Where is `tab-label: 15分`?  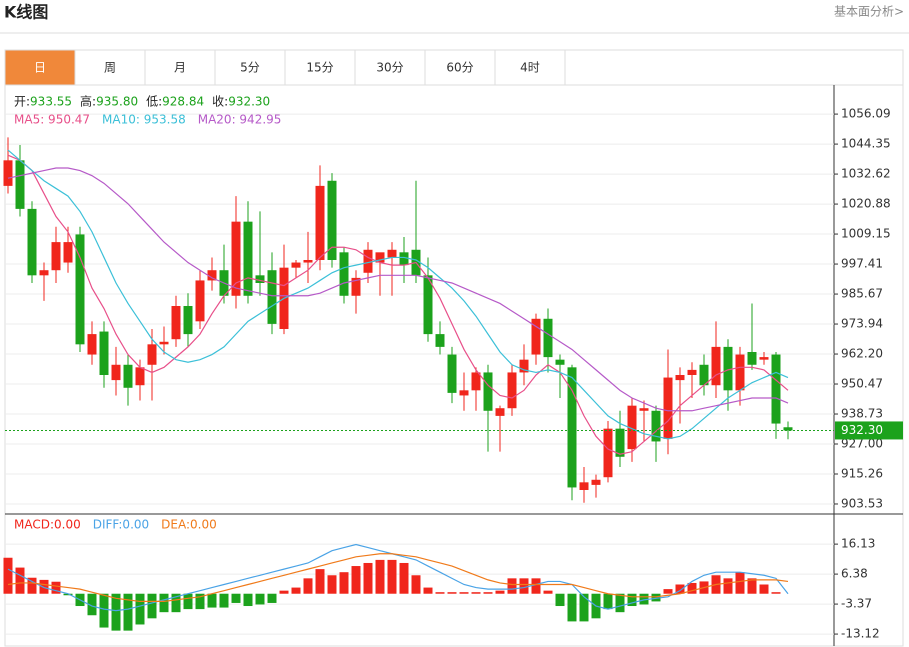
tab-label: 15分 is located at coordinates (319, 68).